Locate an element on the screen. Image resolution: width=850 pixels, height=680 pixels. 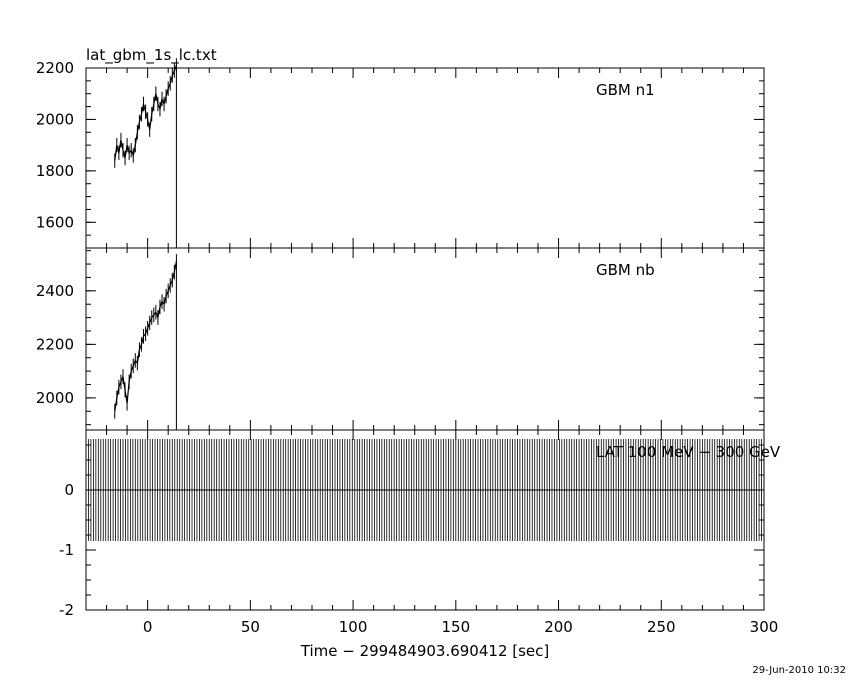
y-tick-label-gbm-nb: 2400 is located at coordinates (55, 291).